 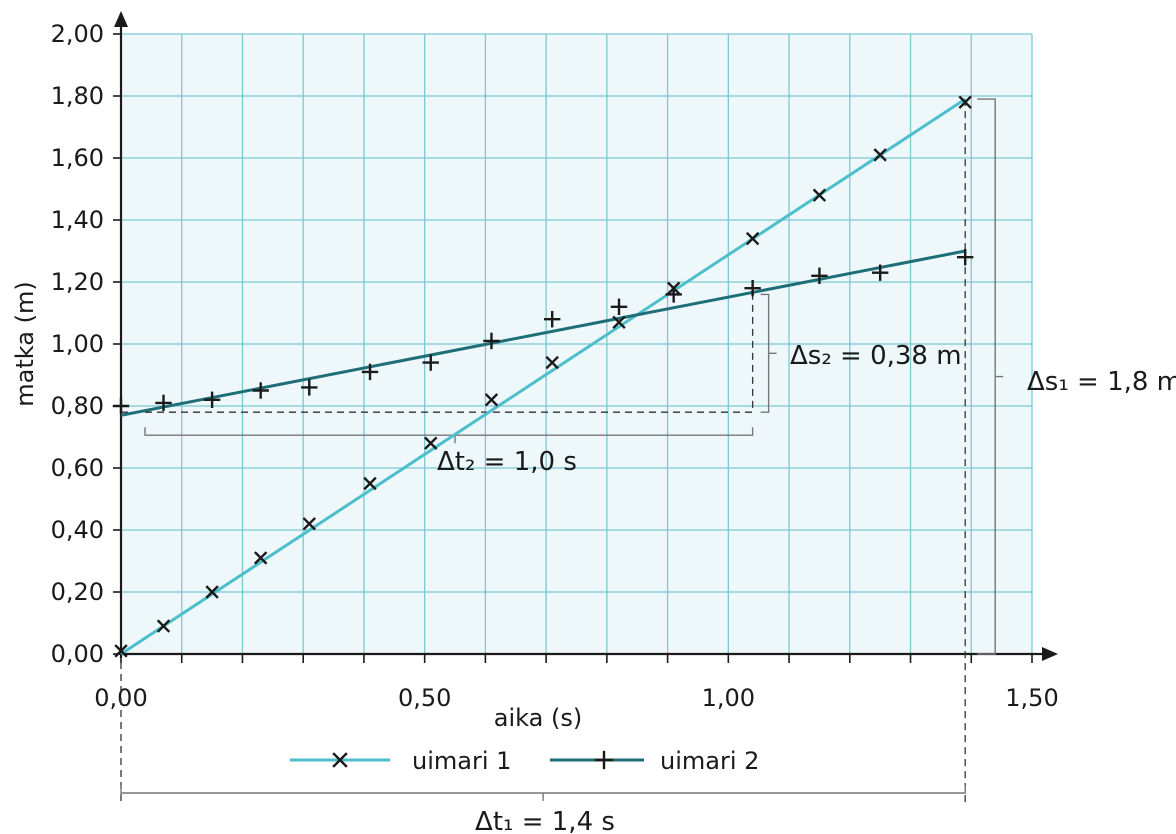 What do you see at coordinates (77, 158) in the screenshot?
I see `y-tick-label: 1,60` at bounding box center [77, 158].